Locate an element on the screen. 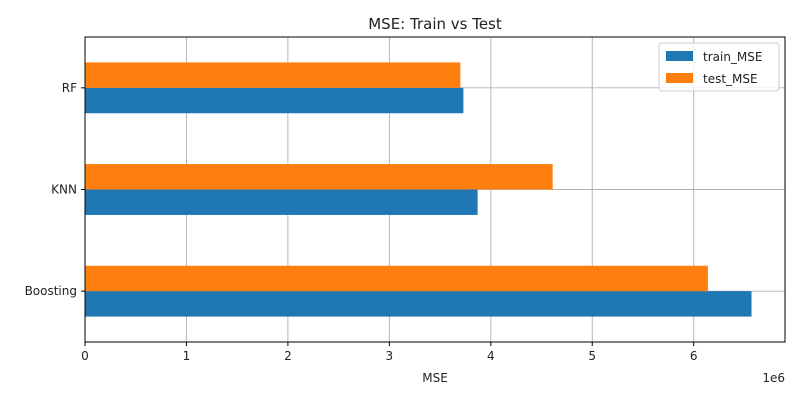  y-tick-label: Boosting is located at coordinates (51, 291).